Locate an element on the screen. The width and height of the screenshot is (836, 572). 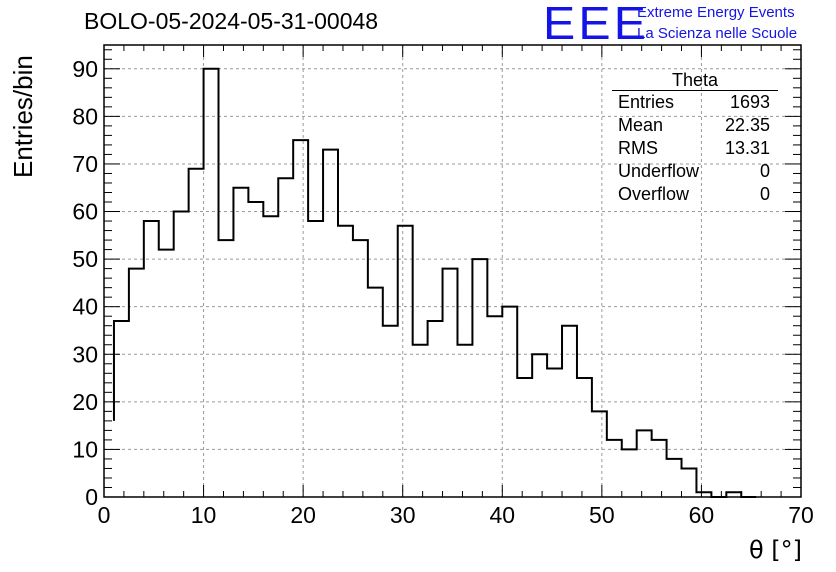
y-tick-label: 40 is located at coordinates (85, 307).